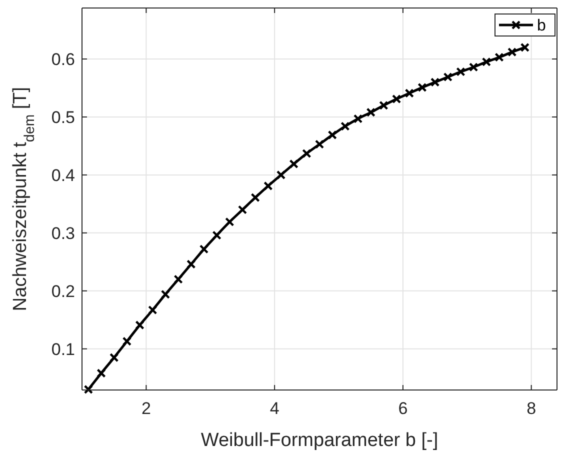 The width and height of the screenshot is (574, 456). I want to click on y-tick-label: 0.5, so click(63, 117).